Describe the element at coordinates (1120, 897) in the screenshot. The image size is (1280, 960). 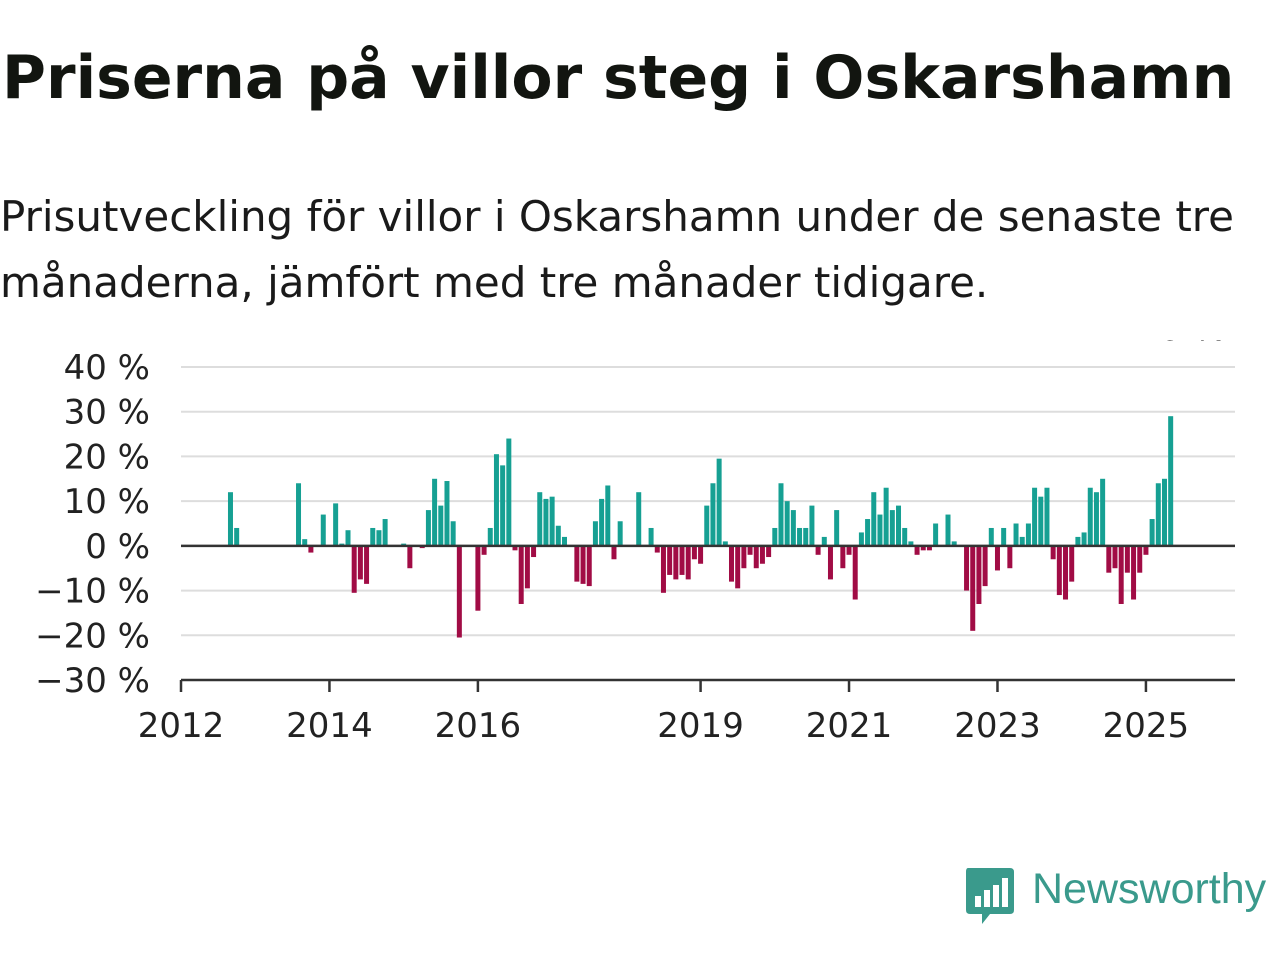
I see `newsworthy-logo: Newsworthy` at that location.